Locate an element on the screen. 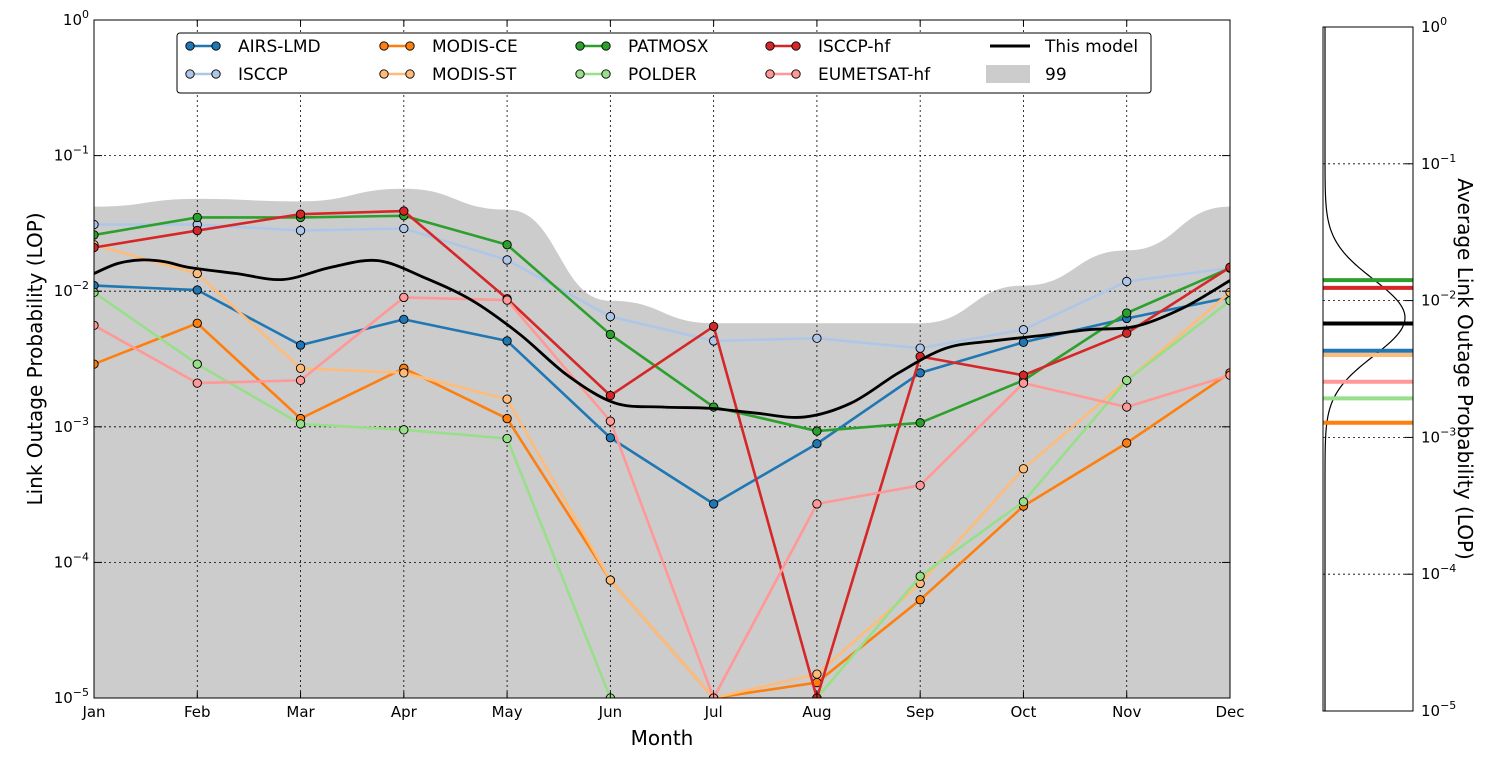 The width and height of the screenshot is (1496, 766). x-tick-label-jan: Jan is located at coordinates (93, 712).